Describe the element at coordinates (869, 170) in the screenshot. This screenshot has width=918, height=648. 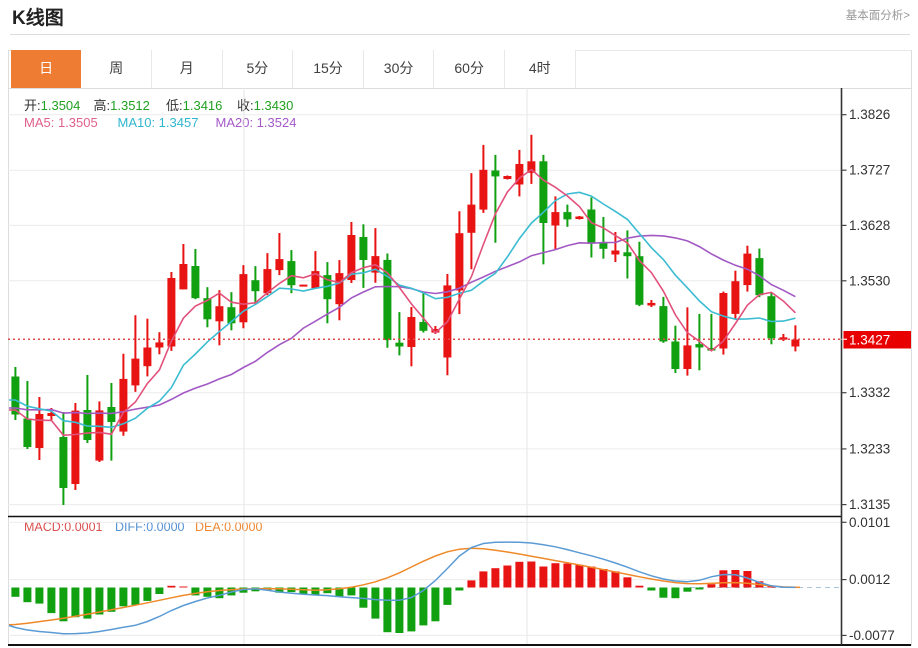
I see `svg-text: 1.3727` at that location.